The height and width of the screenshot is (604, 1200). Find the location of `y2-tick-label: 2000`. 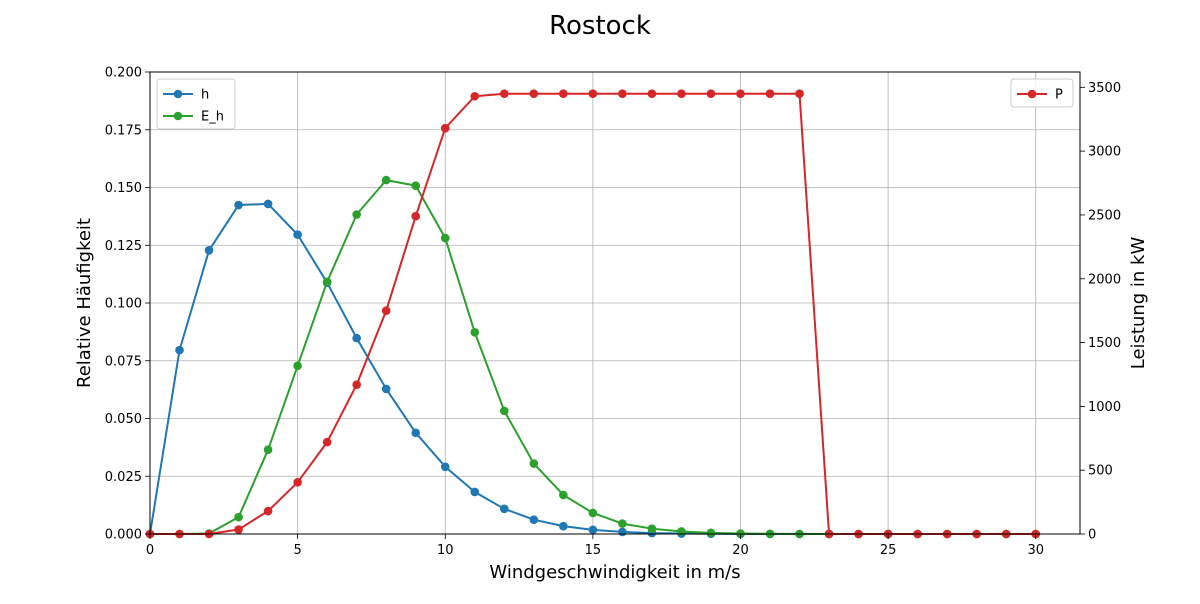

y2-tick-label: 2000 is located at coordinates (1104, 279).